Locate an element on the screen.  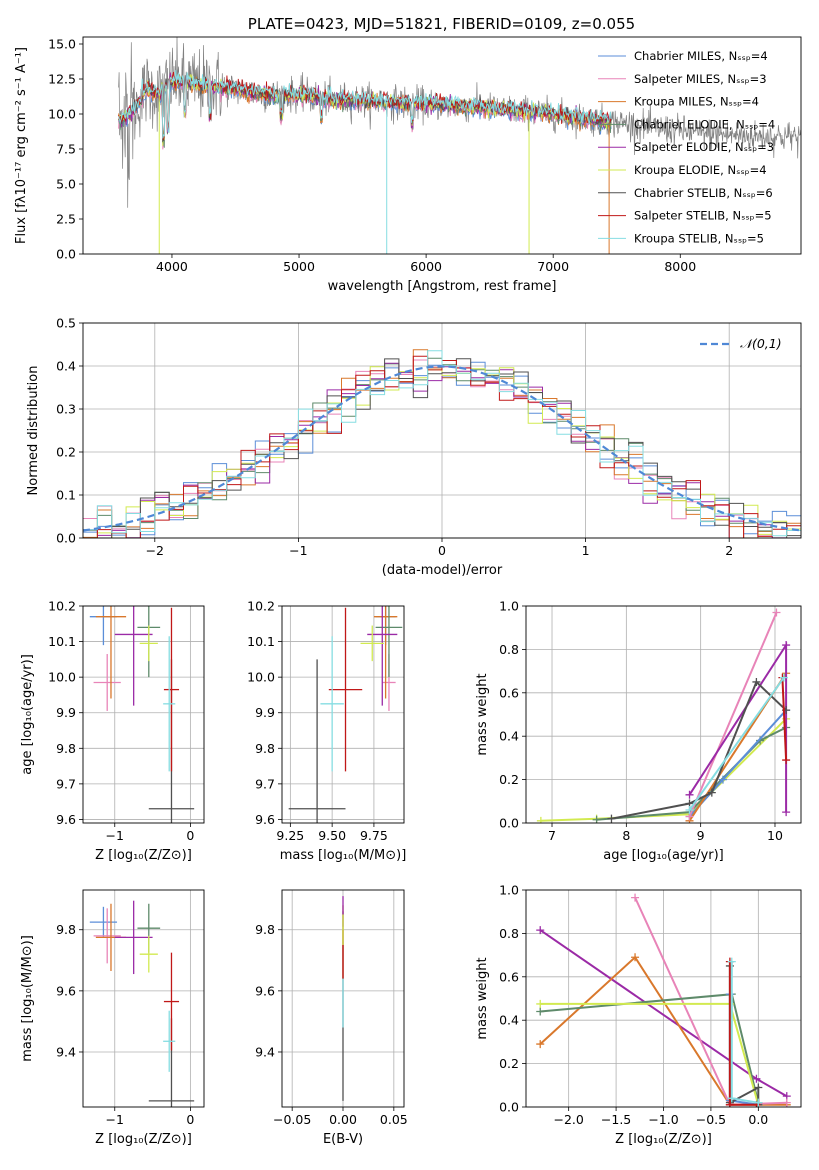
x-tick-label: 4000 is located at coordinates (172, 266).